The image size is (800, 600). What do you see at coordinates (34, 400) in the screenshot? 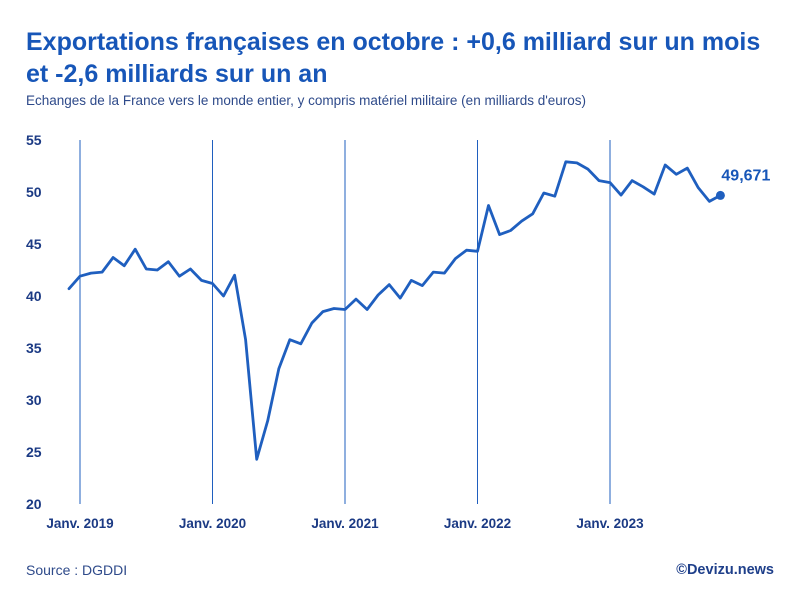
I see `y-tick-label: 30` at bounding box center [34, 400].